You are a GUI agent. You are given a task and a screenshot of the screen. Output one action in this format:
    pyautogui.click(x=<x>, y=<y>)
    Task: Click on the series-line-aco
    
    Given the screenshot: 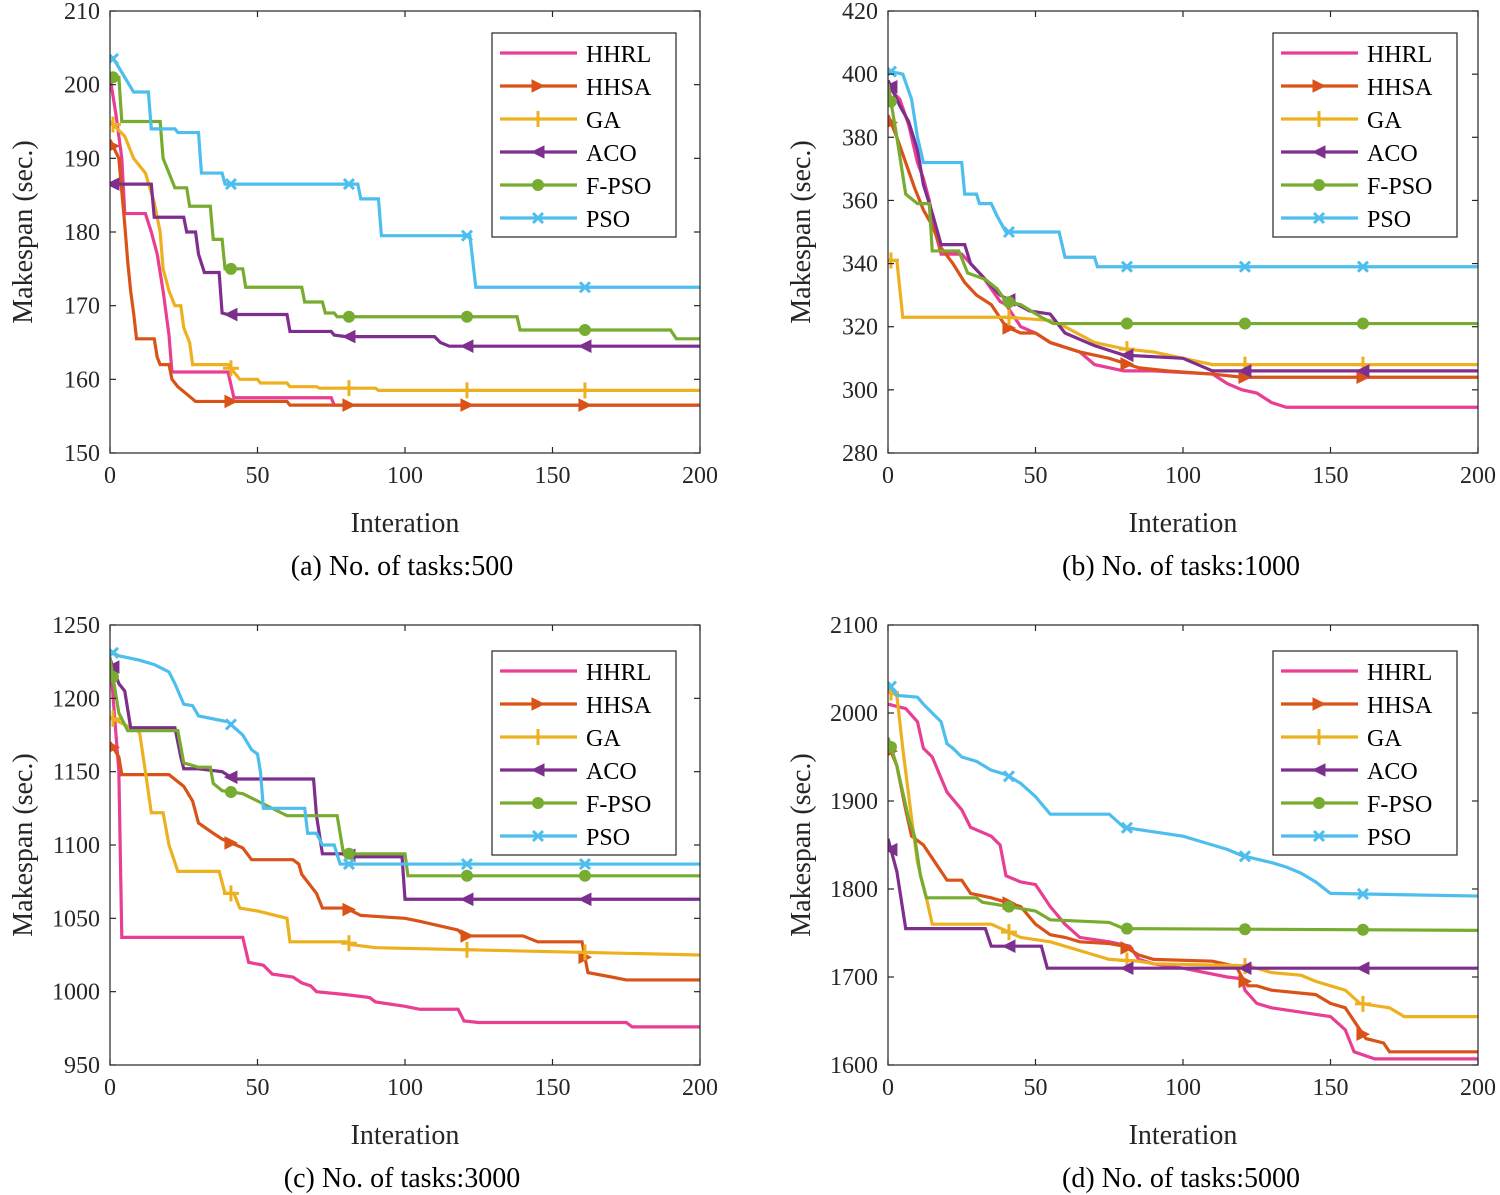 What is the action you would take?
    pyautogui.click(x=405, y=265)
    